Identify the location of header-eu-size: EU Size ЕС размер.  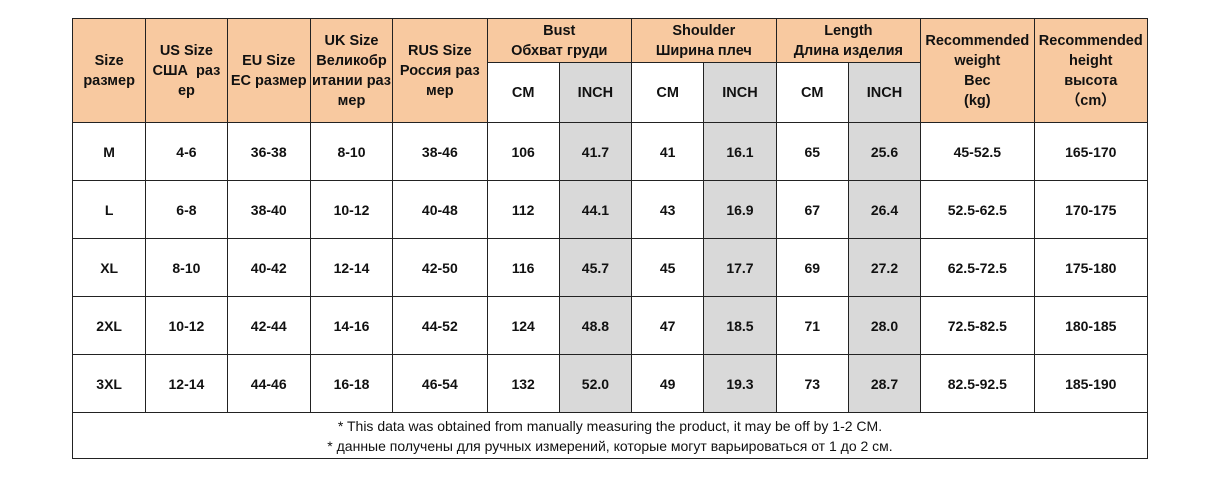
(268, 70).